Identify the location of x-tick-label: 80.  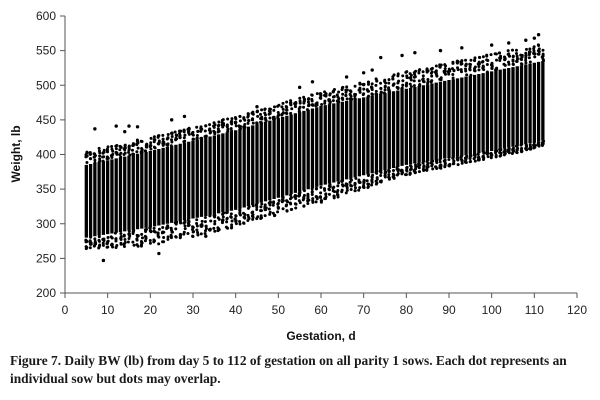
(407, 310).